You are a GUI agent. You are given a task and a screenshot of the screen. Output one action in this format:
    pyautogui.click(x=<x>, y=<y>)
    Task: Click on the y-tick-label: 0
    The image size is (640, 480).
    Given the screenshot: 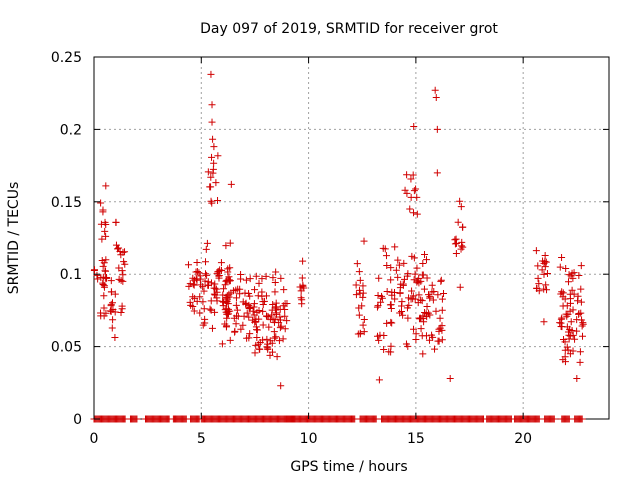 What is the action you would take?
    pyautogui.click(x=77, y=420)
    